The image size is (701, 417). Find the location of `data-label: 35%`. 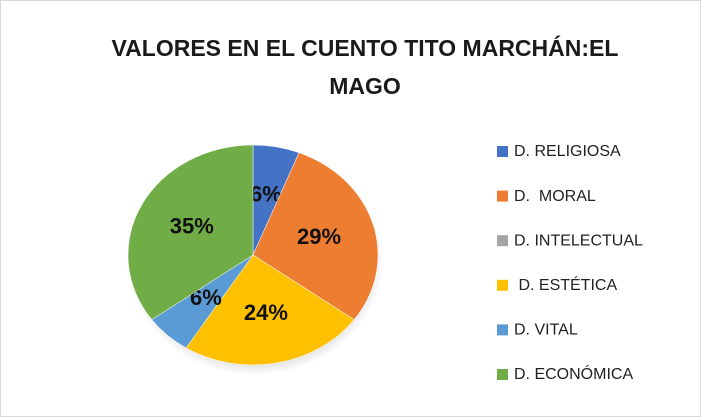

data-label: 35% is located at coordinates (192, 225).